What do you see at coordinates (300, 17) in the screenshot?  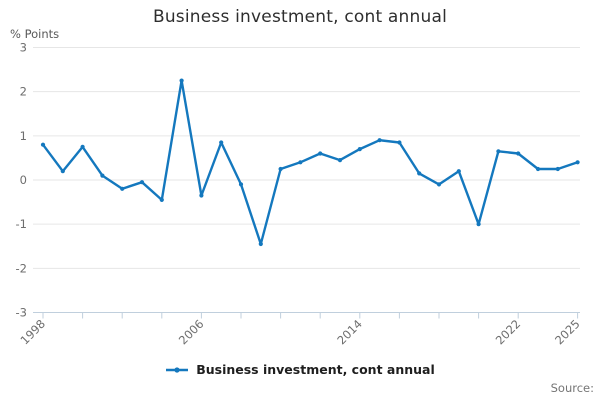 I see `chart-title: Business investment, cont annual` at bounding box center [300, 17].